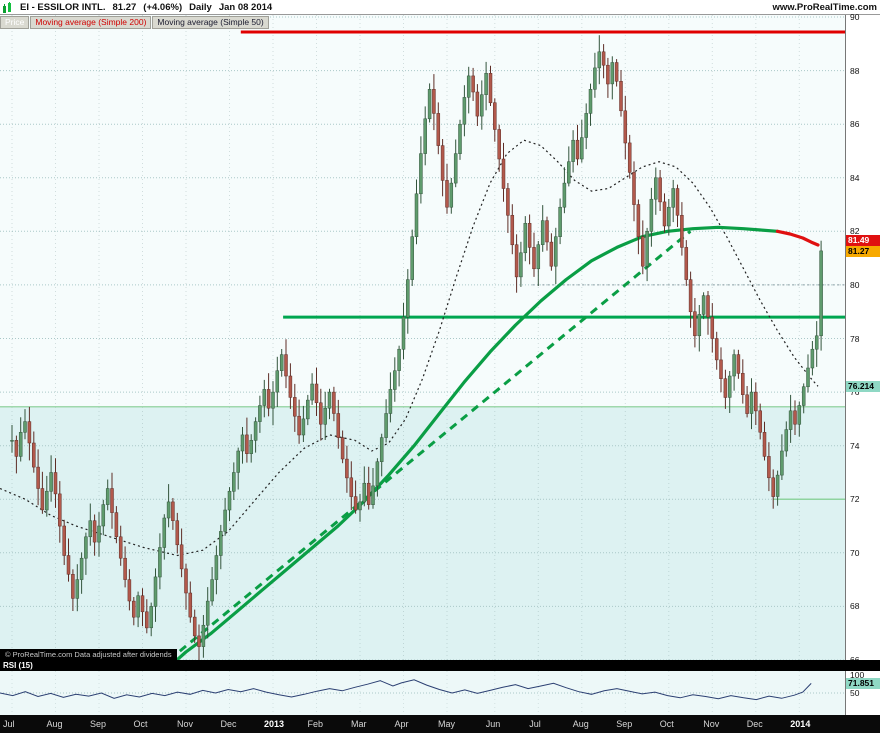 This screenshot has width=880, height=733. What do you see at coordinates (245, 7) in the screenshot?
I see `session-date: Jan 08 2014` at bounding box center [245, 7].